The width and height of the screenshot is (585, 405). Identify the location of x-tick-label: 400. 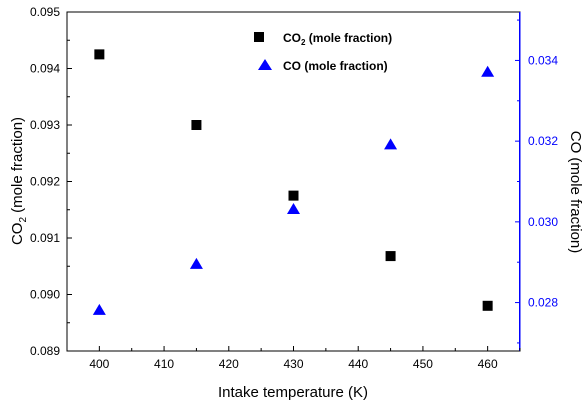
(99, 364).